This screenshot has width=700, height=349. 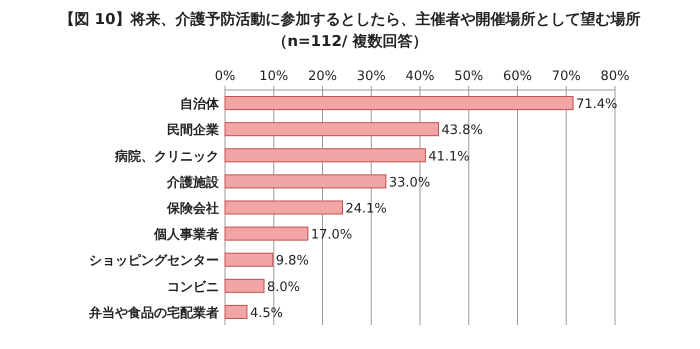 I want to click on chart-title: 【図 10】将来、介護予防活動に参加するとしたら、主催者や開催場所として望む場所, so click(x=350, y=19).